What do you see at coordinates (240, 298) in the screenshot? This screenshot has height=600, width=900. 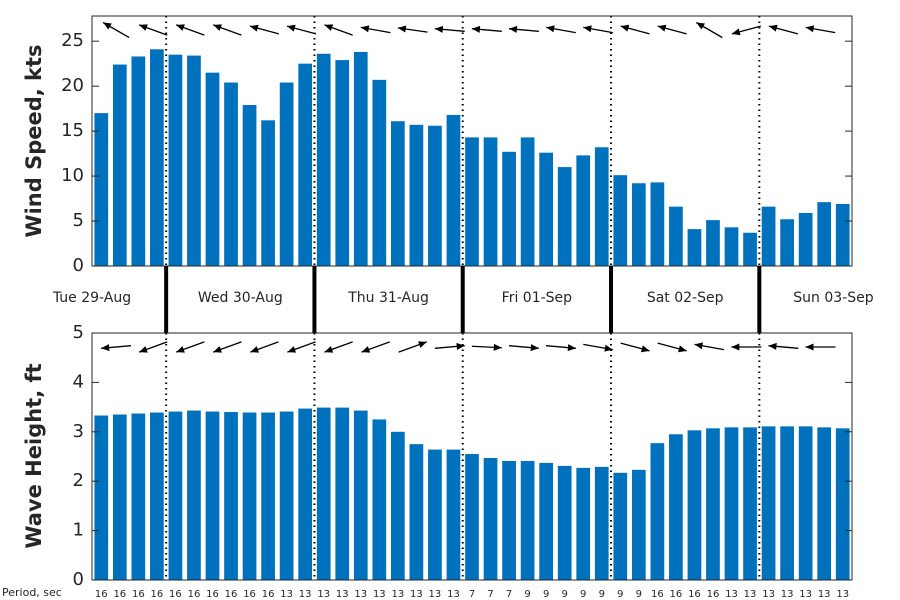 I see `day-label: Wed 30-Aug` at bounding box center [240, 298].